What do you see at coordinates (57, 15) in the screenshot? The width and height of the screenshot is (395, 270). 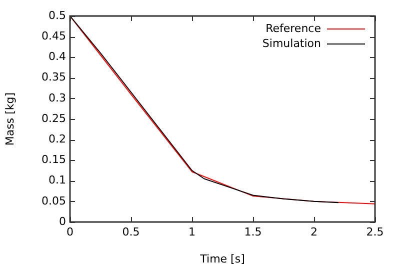 I see `y-tick-label: 0.5` at bounding box center [57, 15].